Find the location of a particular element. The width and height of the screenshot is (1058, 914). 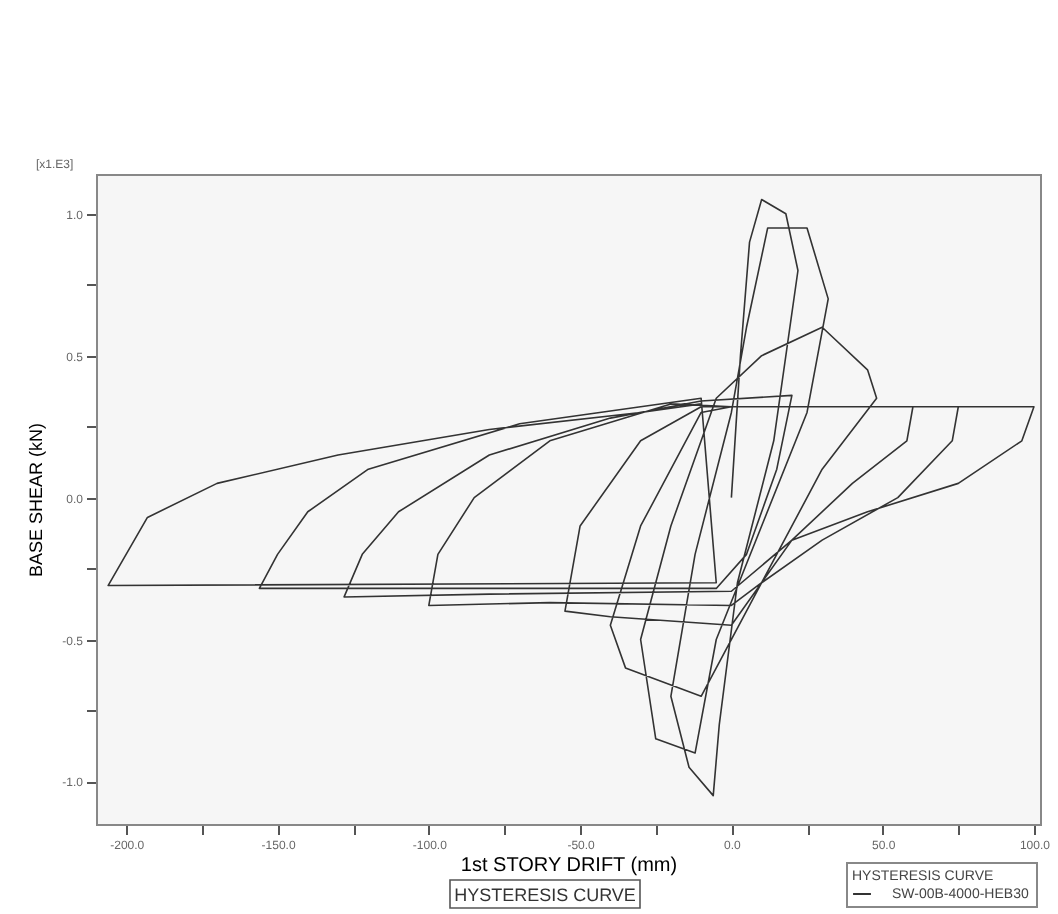

y-axis-title: BASE SHEAR (kN) is located at coordinates (36, 500).